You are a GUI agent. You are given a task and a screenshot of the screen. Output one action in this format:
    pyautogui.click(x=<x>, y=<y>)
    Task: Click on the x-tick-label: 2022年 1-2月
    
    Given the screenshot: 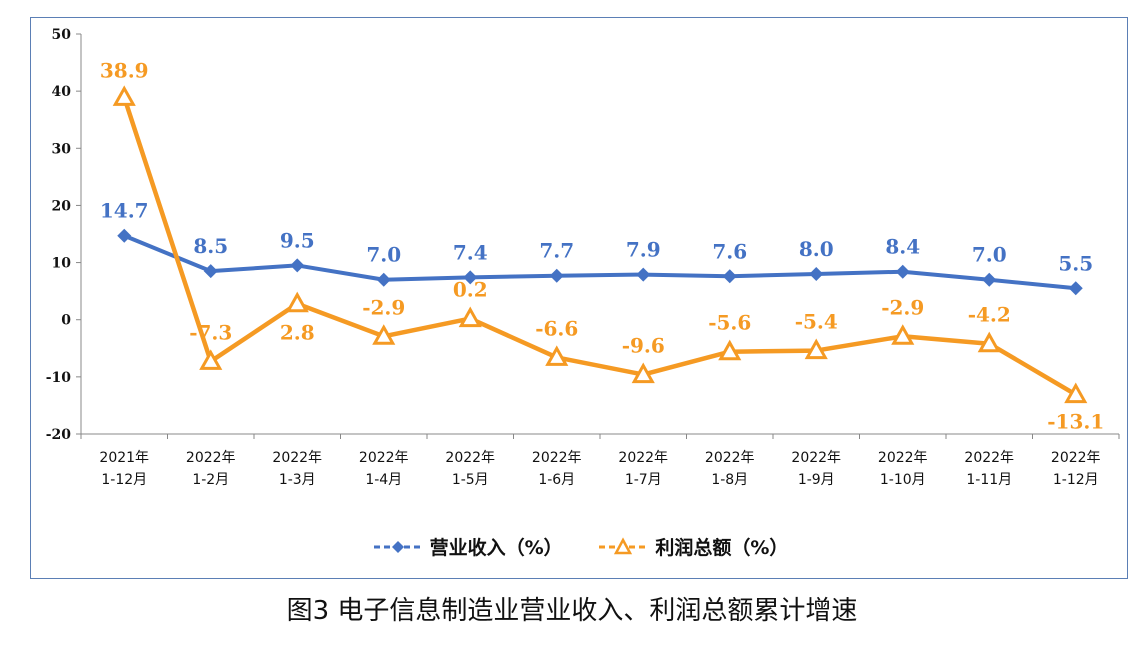 What is the action you would take?
    pyautogui.click(x=211, y=469)
    